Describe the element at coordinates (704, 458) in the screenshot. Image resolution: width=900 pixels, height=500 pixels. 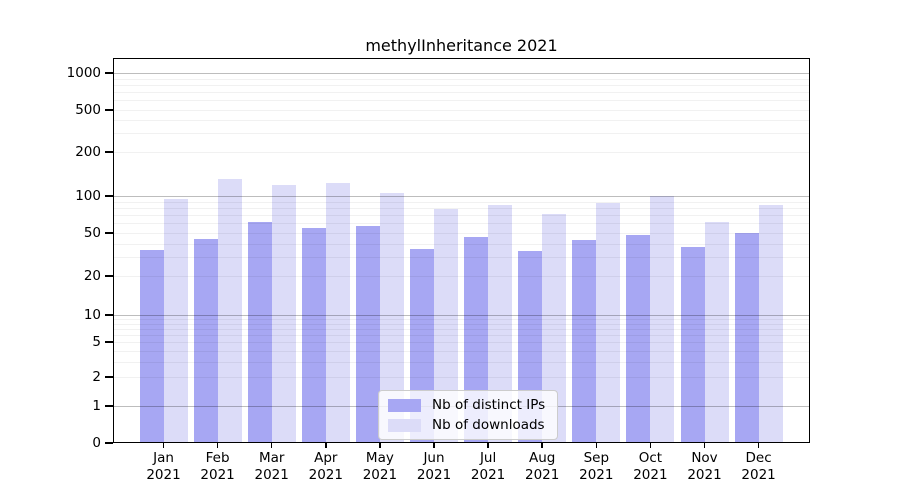
I see `month-label: Nov` at that location.